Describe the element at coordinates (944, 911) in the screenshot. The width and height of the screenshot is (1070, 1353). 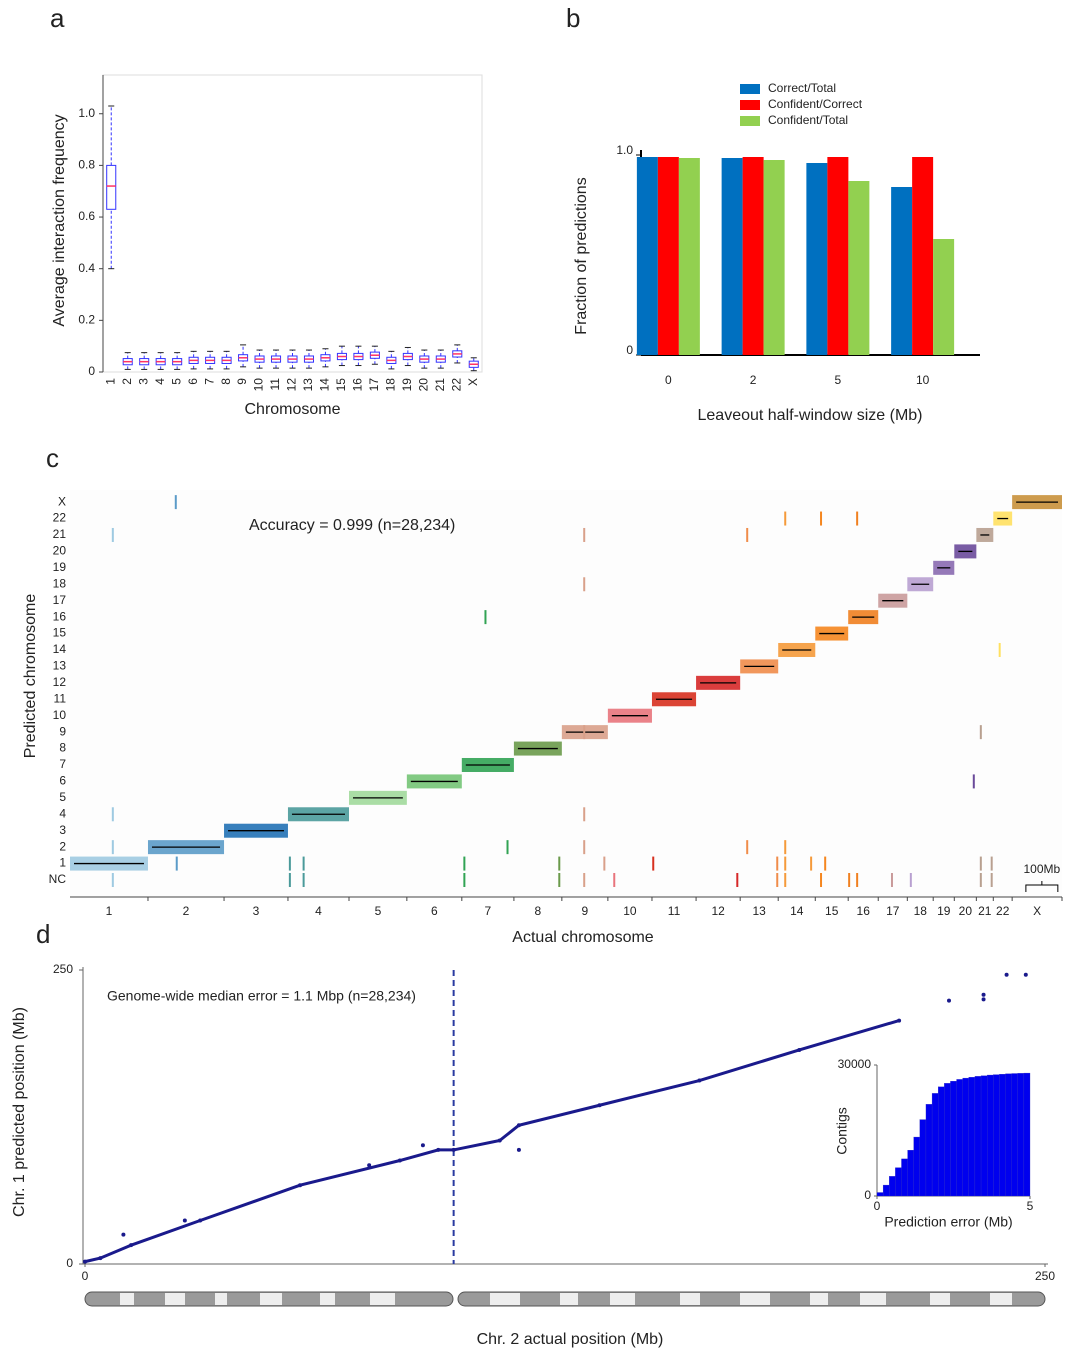
I see `x-tick-label: 19` at that location.